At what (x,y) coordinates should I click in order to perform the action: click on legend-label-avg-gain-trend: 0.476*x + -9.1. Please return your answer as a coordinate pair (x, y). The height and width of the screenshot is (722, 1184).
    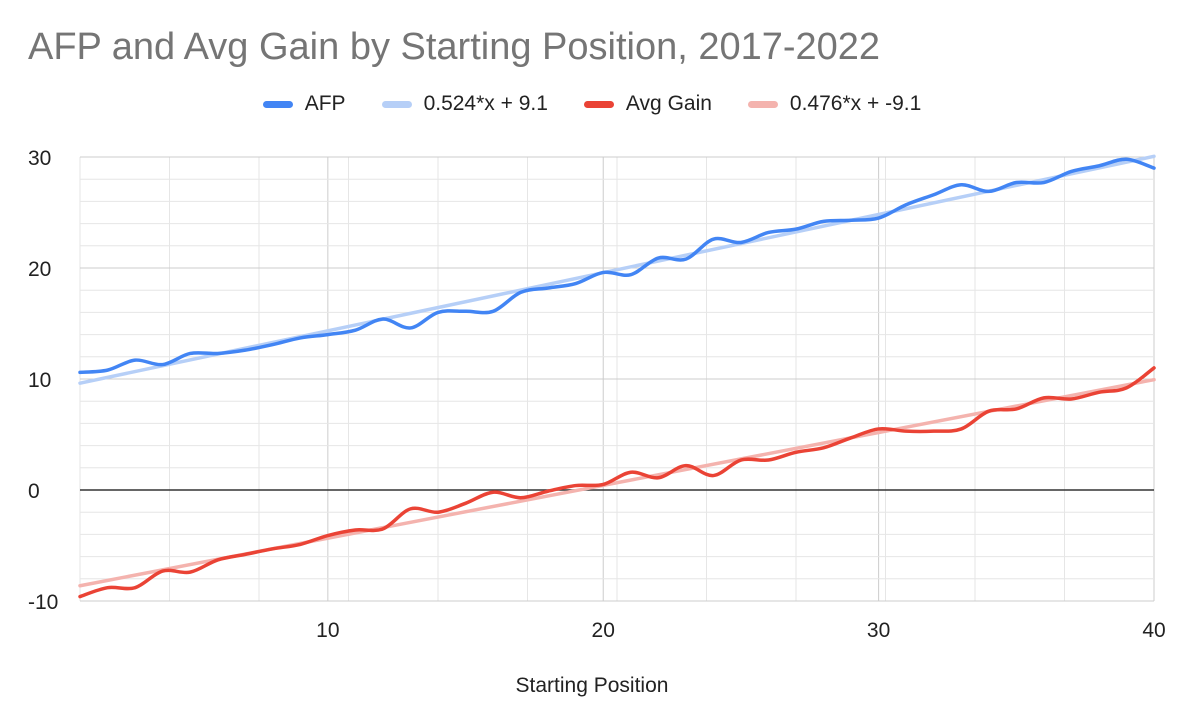
    Looking at the image, I should click on (855, 103).